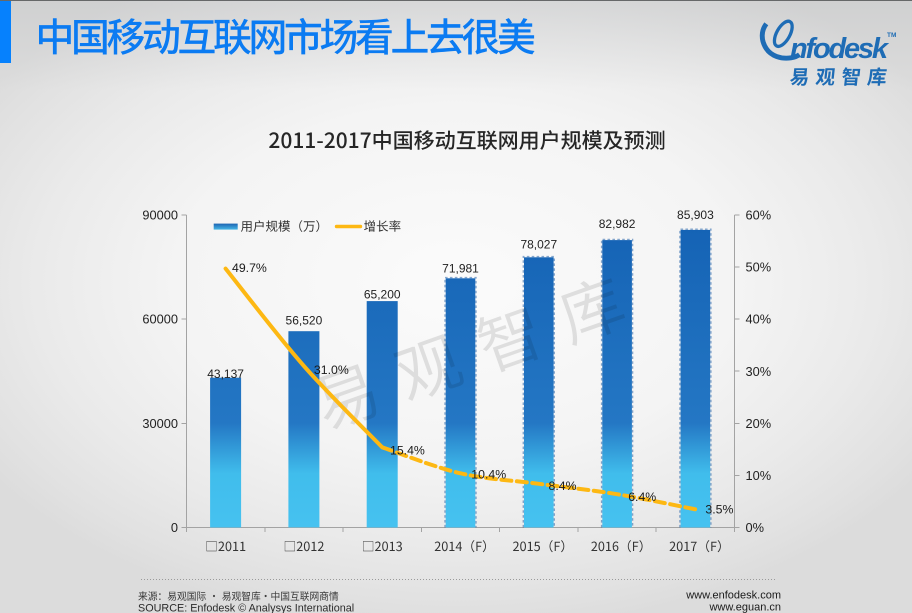 The image size is (912, 613). Describe the element at coordinates (695, 215) in the screenshot. I see `svg-text: 85,903` at that location.